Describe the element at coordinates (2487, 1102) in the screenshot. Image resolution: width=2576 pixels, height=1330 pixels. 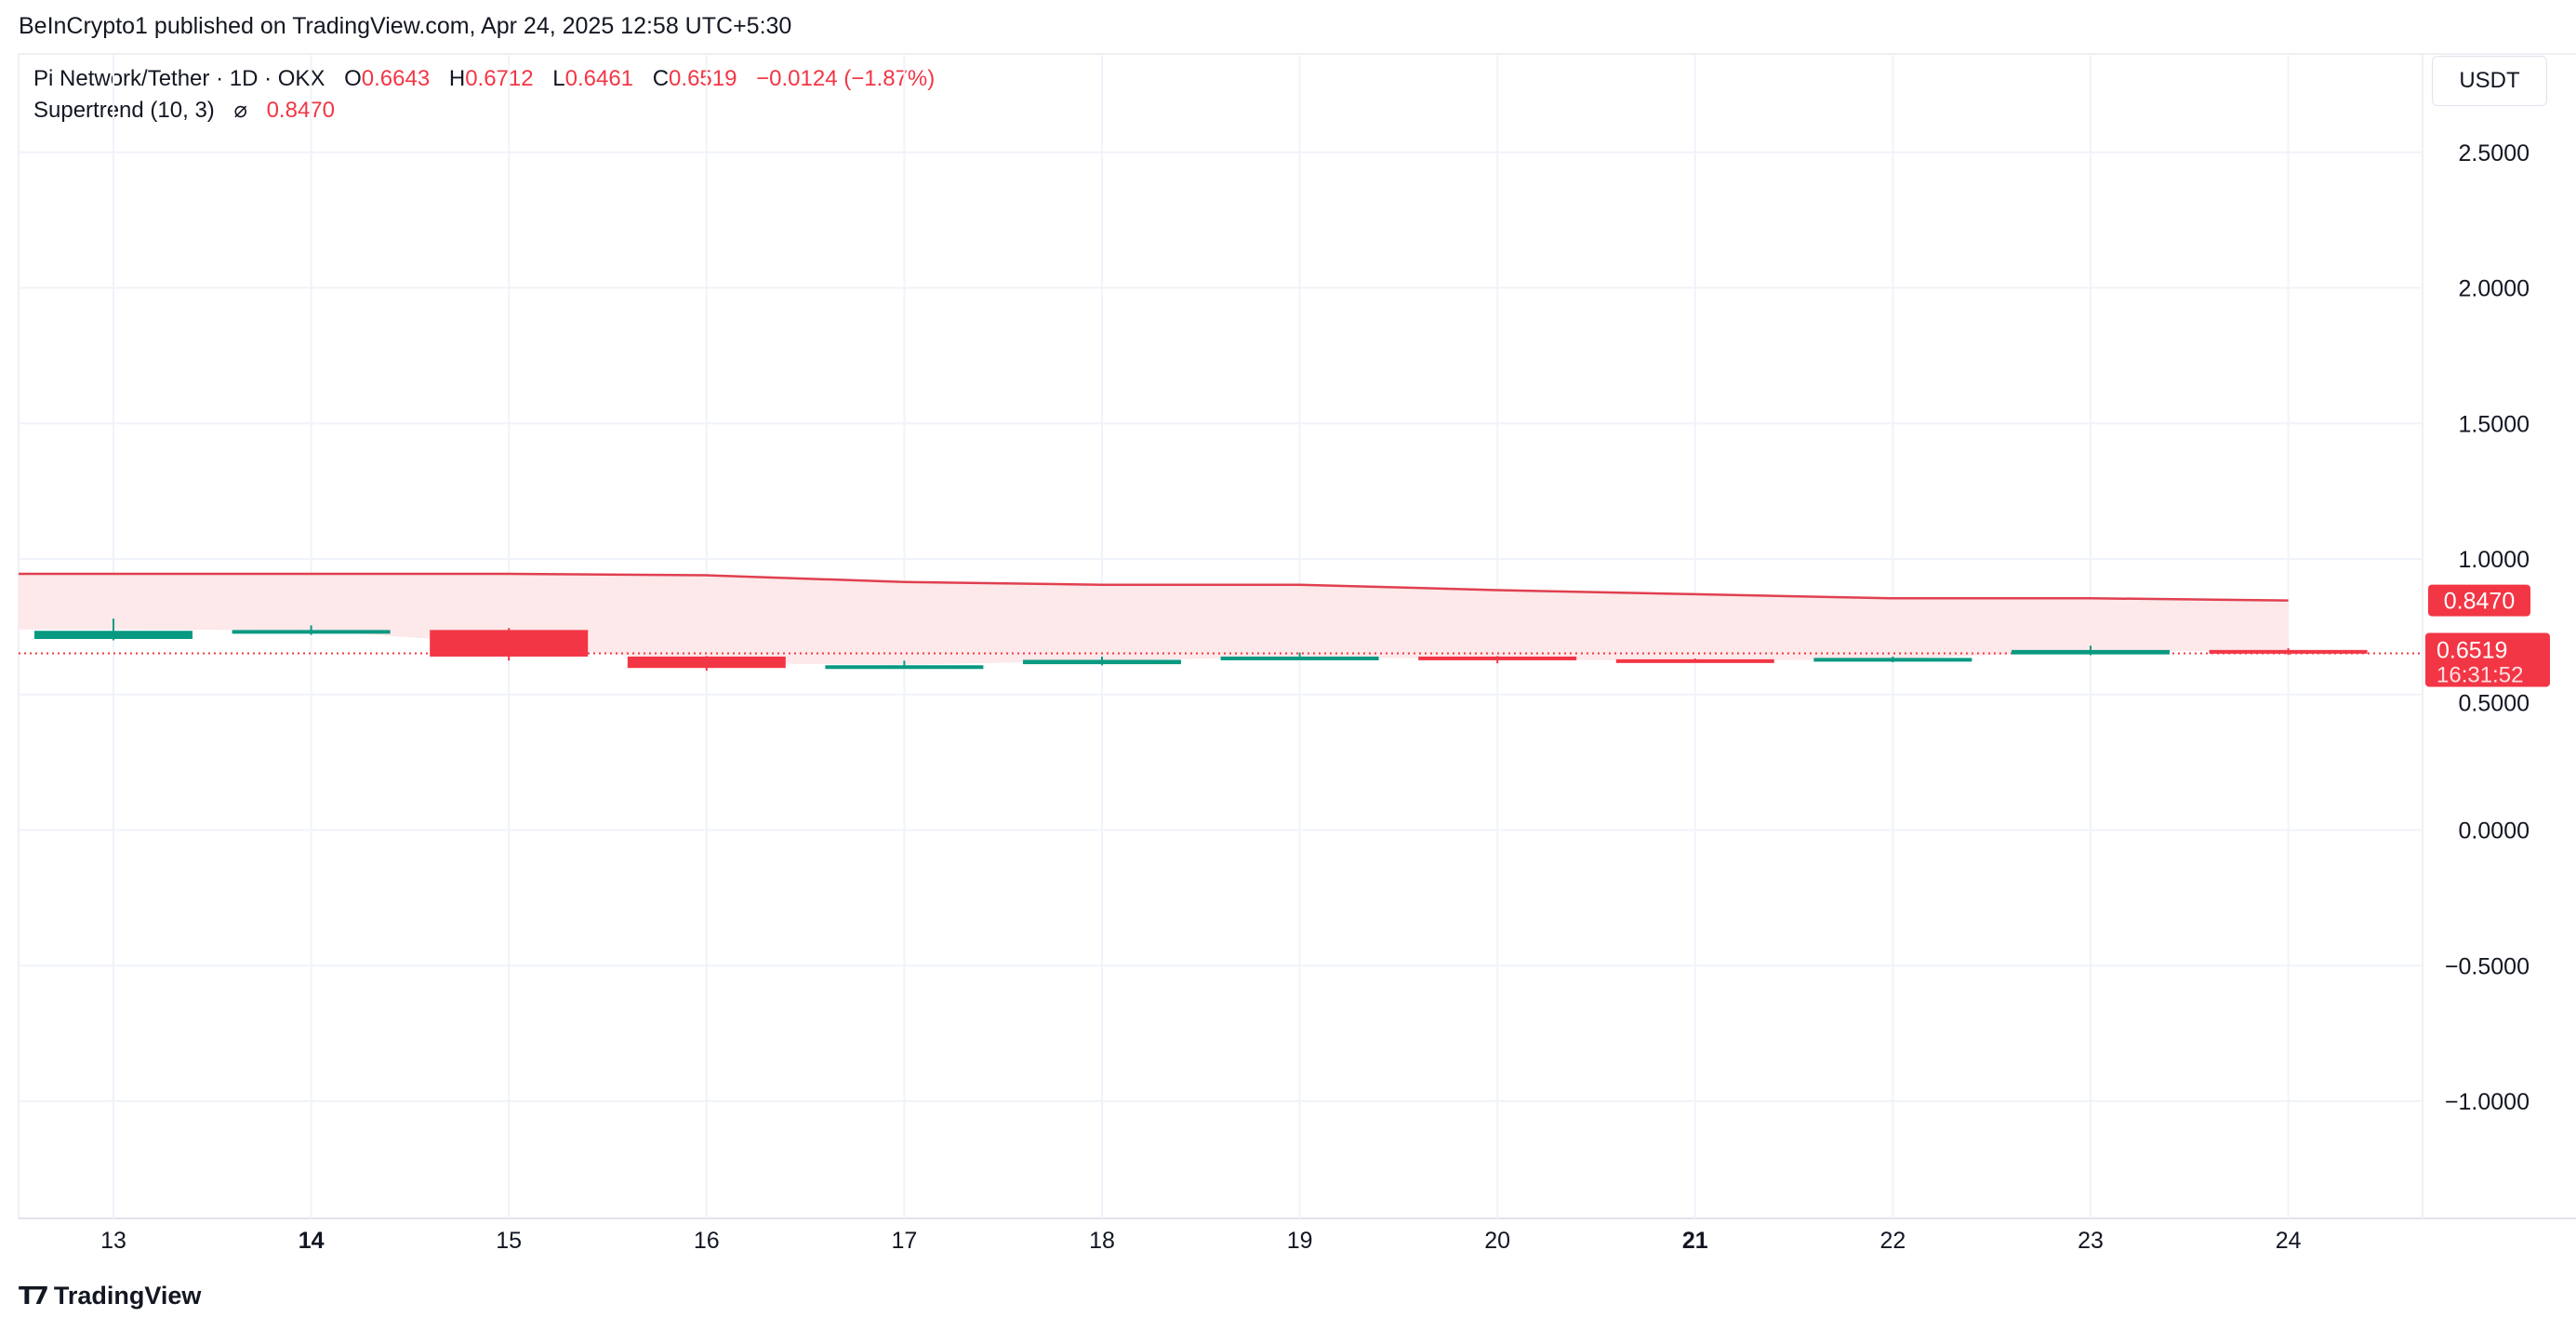
I see `y-tick-label: −1.0000` at that location.